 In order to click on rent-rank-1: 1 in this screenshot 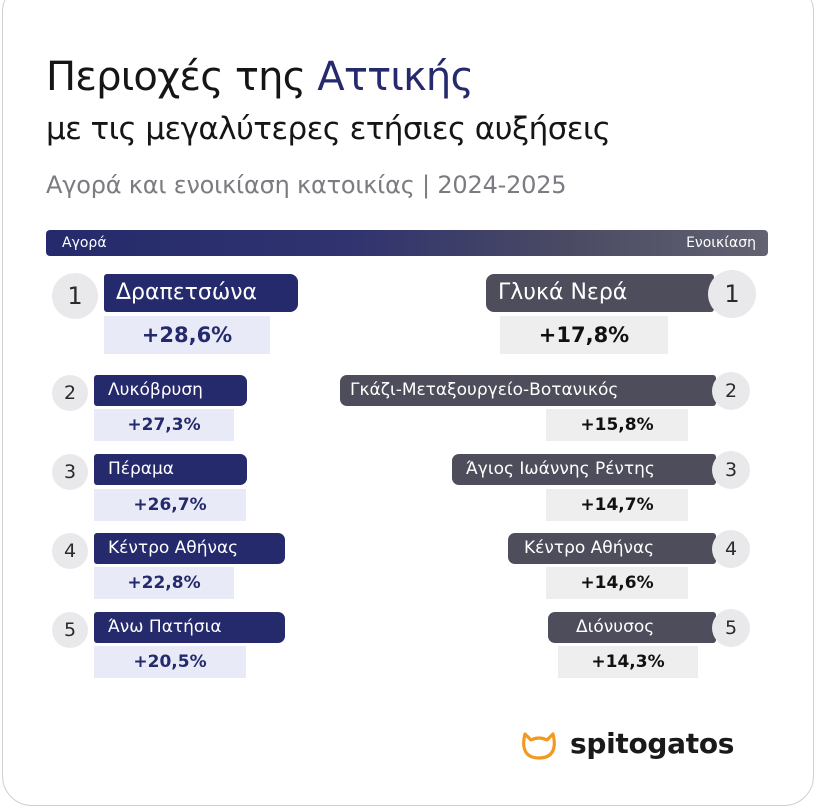, I will do `click(732, 294)`.